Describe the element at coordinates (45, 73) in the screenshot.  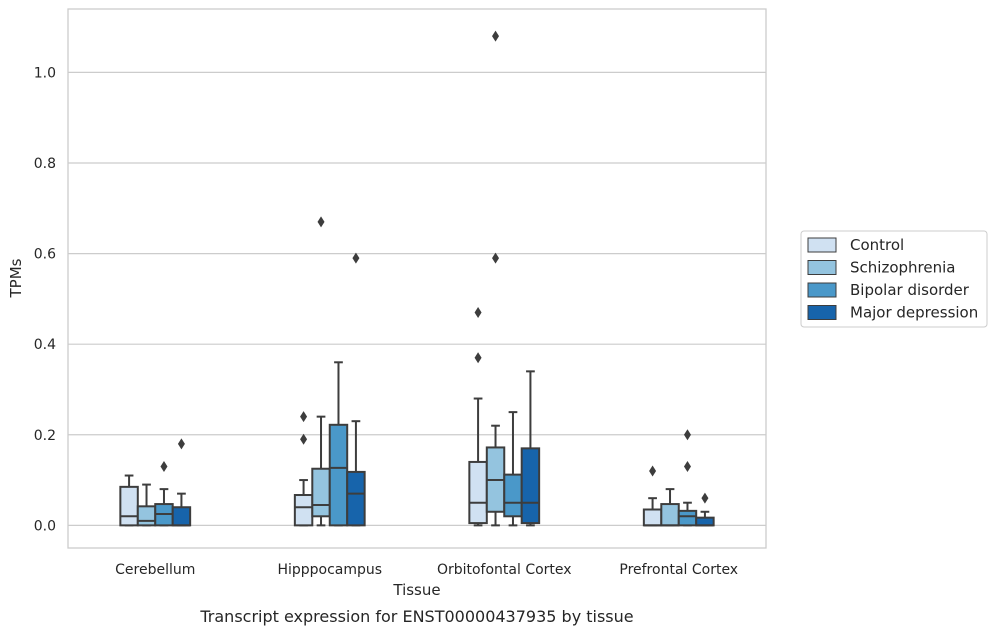
I see `y-tick-label: 1.0` at that location.